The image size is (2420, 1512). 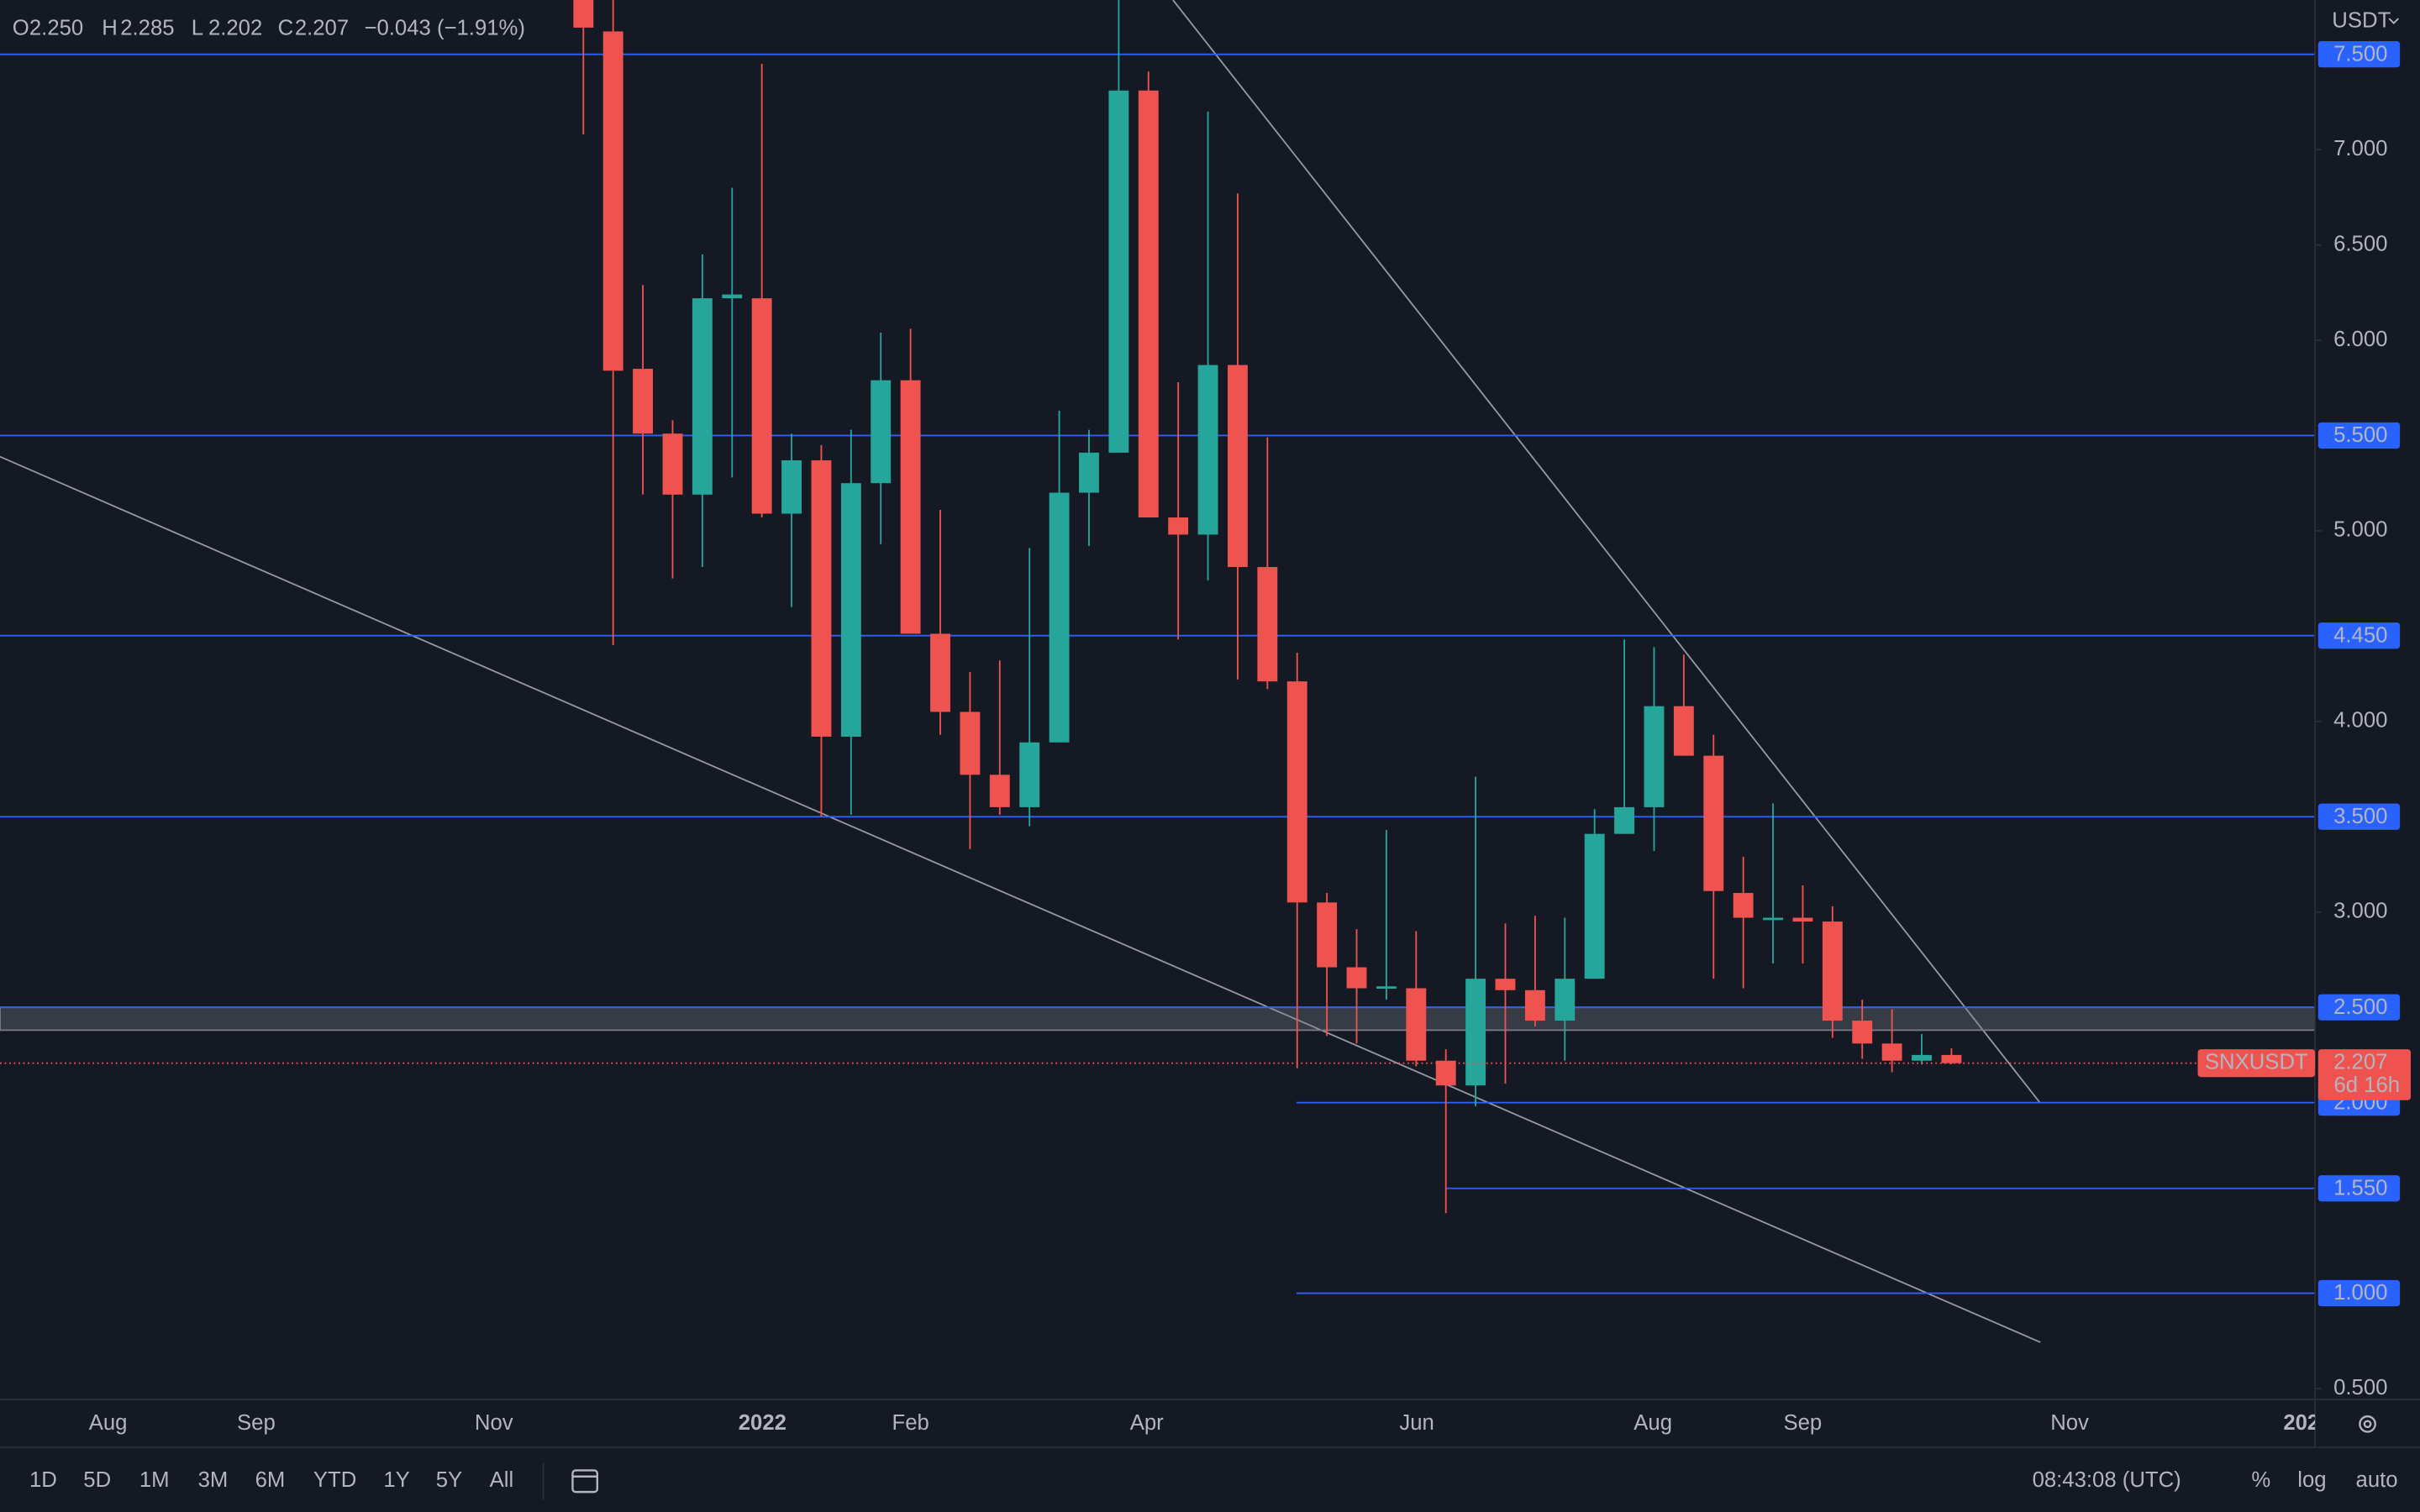 What do you see at coordinates (2256, 1062) in the screenshot?
I see `symbol-tag-label: SNXUSDT` at bounding box center [2256, 1062].